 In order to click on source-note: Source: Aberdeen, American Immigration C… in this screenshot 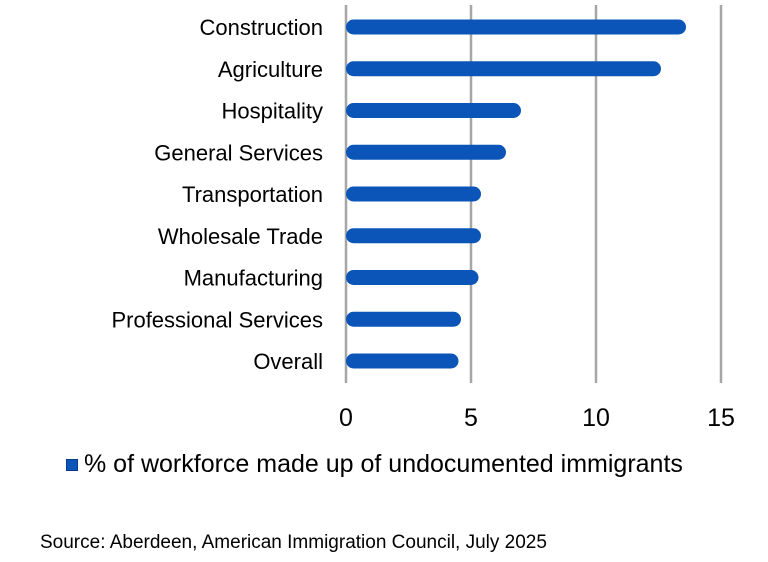, I will do `click(293, 542)`.